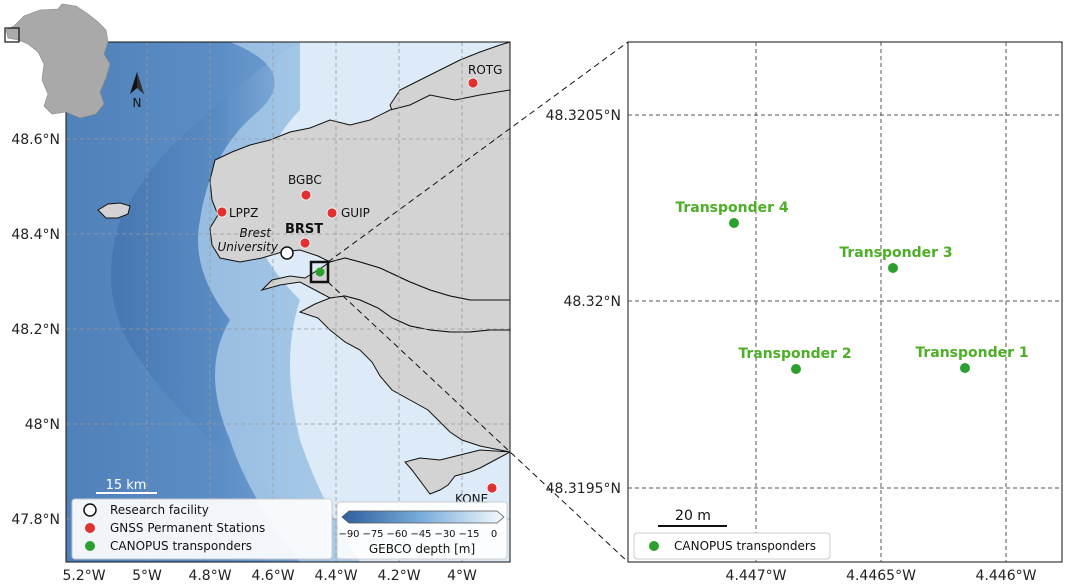 The image size is (1084, 587). Describe the element at coordinates (147, 576) in the screenshot. I see `left-lon-tick: 5°W` at that location.